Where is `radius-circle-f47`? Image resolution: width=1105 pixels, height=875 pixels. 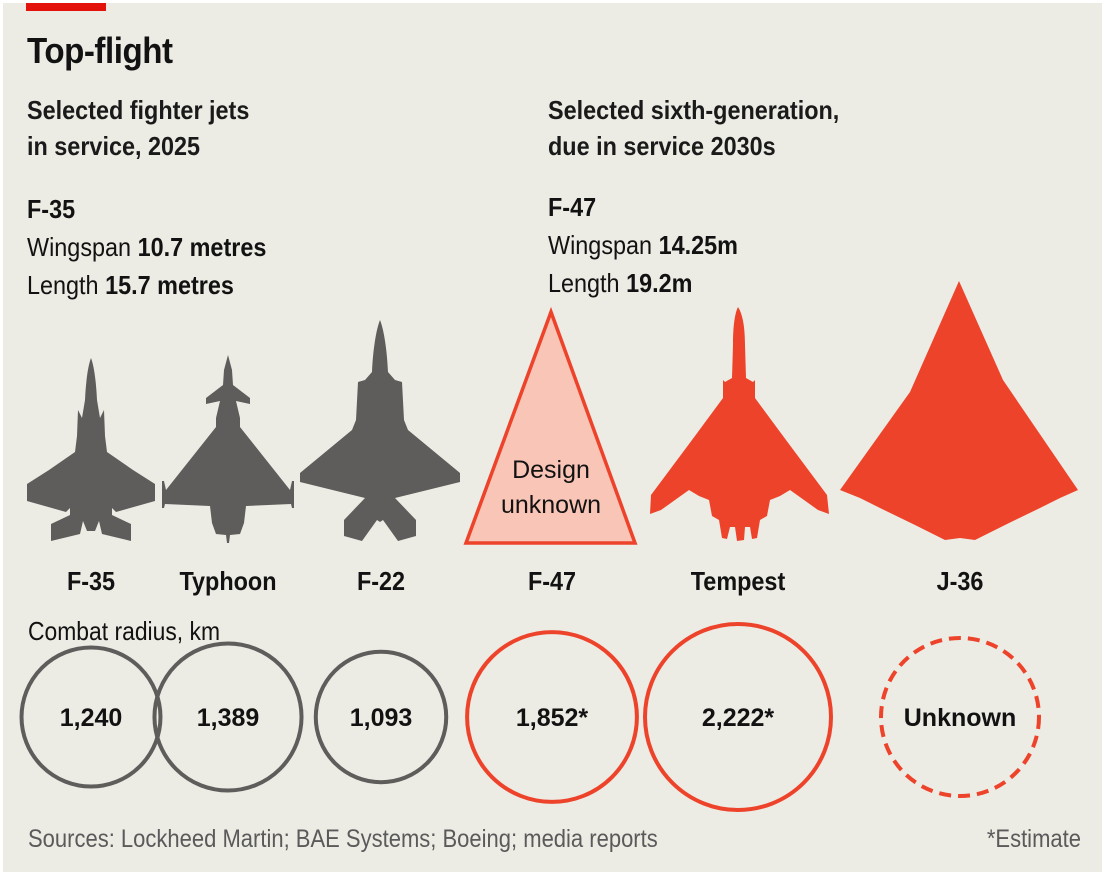
radius-circle-f47 is located at coordinates (552, 717).